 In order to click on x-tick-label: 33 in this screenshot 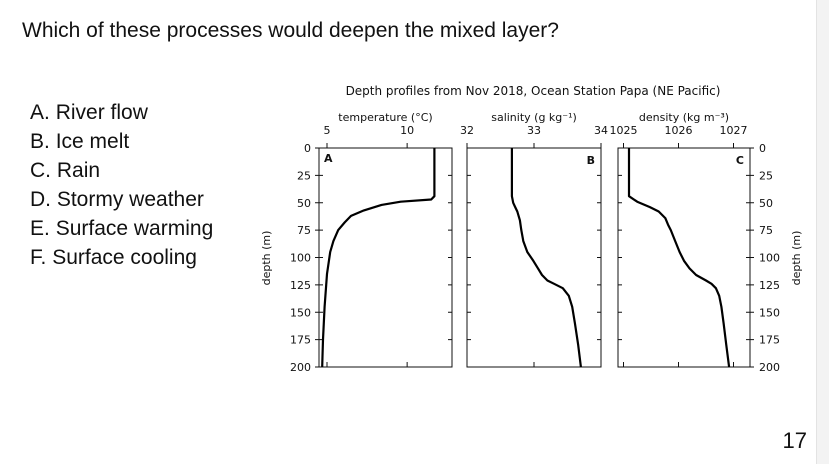, I will do `click(534, 130)`.